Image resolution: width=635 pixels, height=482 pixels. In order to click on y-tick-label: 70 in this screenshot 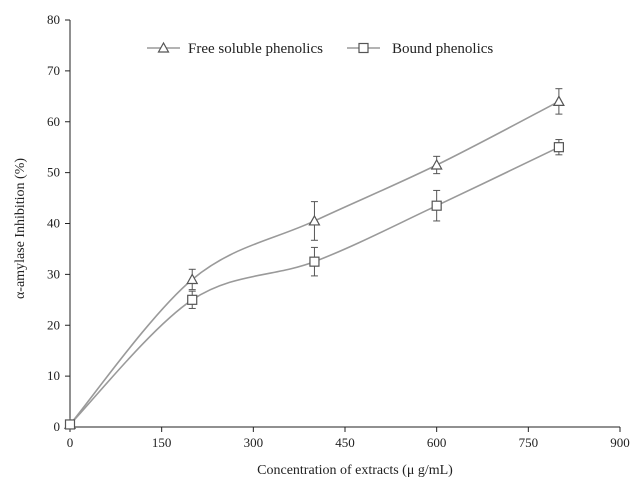, I will do `click(53, 70)`.